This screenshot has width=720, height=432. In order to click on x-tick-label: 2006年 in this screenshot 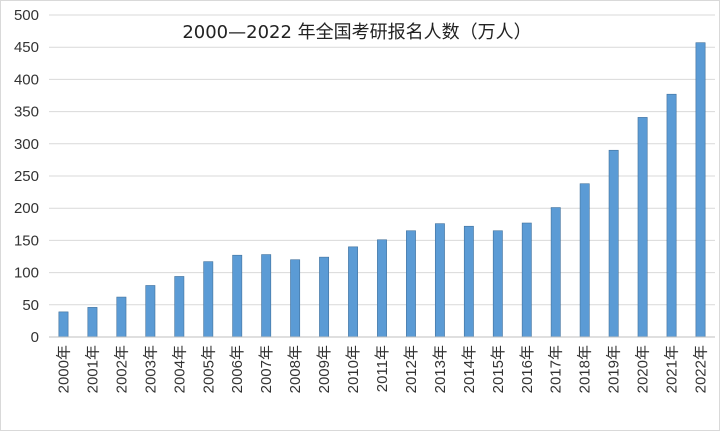, I will do `click(237, 369)`.